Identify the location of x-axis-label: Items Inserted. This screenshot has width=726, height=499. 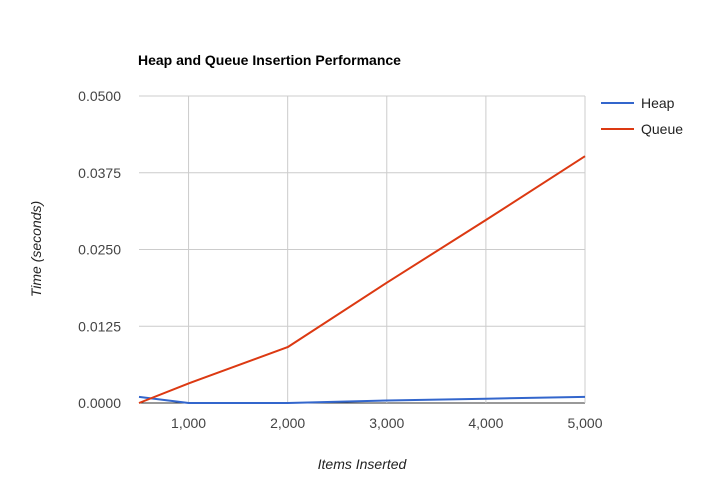
(363, 464).